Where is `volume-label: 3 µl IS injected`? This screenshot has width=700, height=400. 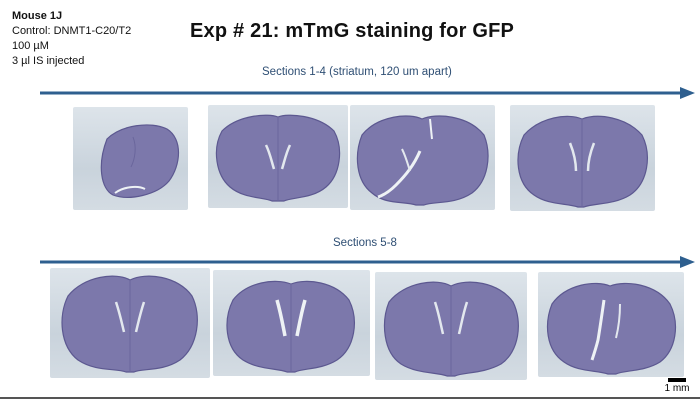 volume-label: 3 µl IS injected is located at coordinates (48, 61).